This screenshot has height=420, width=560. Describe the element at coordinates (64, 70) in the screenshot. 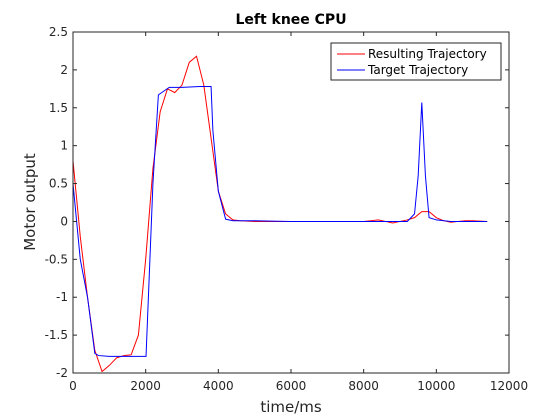

I see `y-tick-label: 2` at that location.